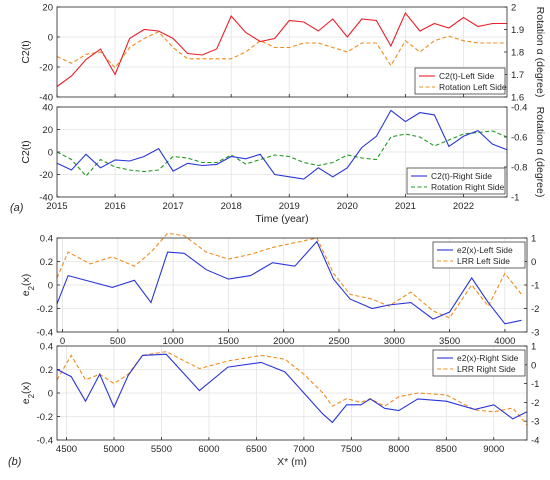  I want to click on series-line-e2-x-right-side, so click(292, 388).